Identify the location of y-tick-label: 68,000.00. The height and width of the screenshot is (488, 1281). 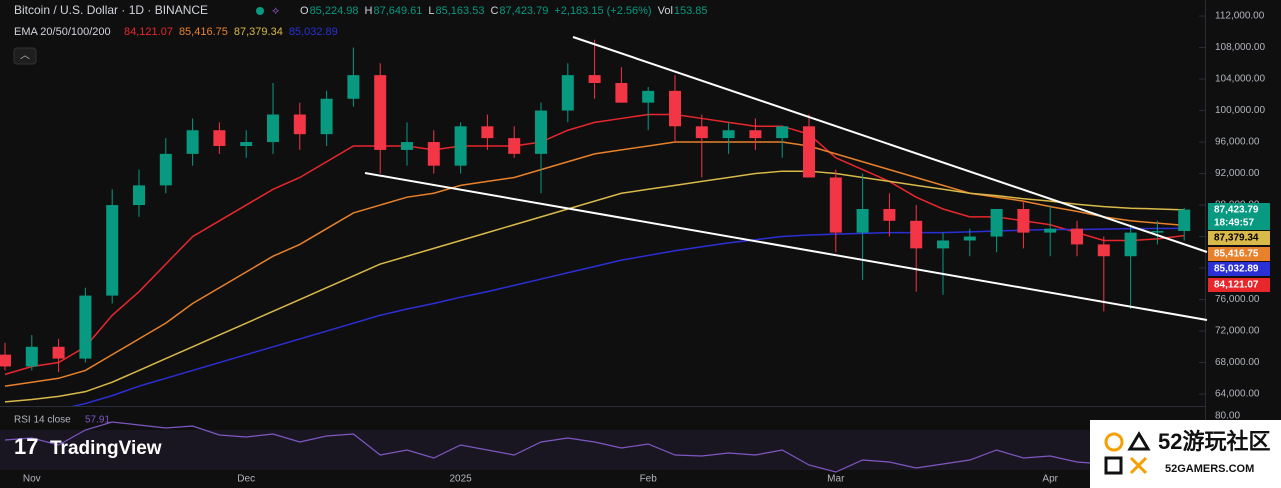
(1237, 362).